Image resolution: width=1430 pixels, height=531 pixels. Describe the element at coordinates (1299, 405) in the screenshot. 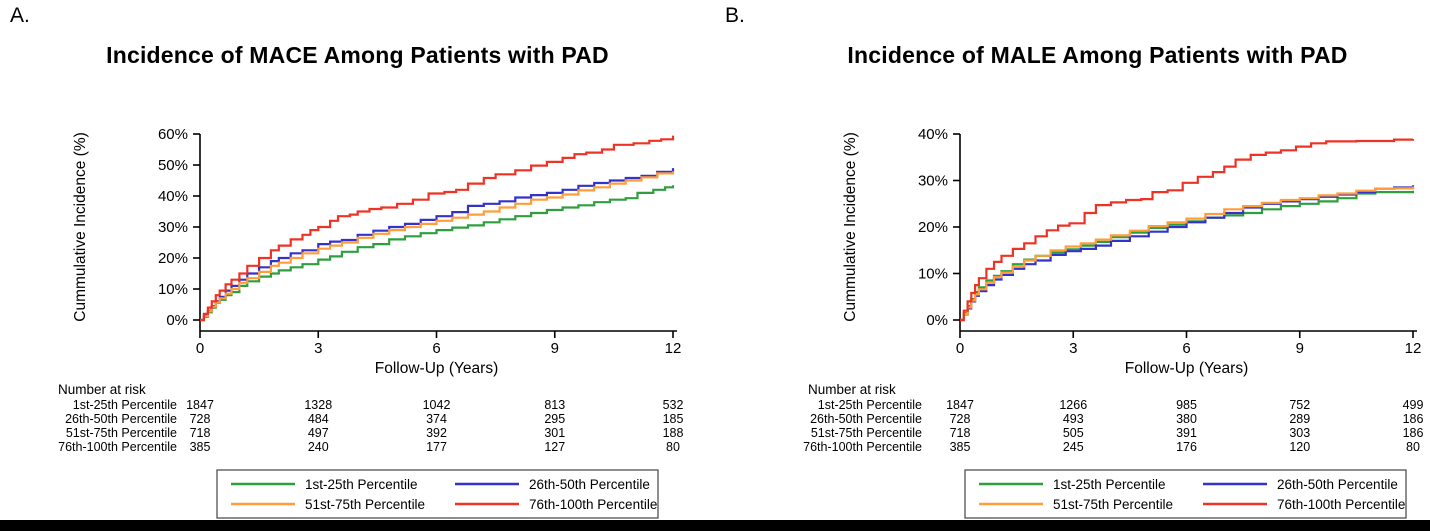

I see `risk-count: 752` at that location.